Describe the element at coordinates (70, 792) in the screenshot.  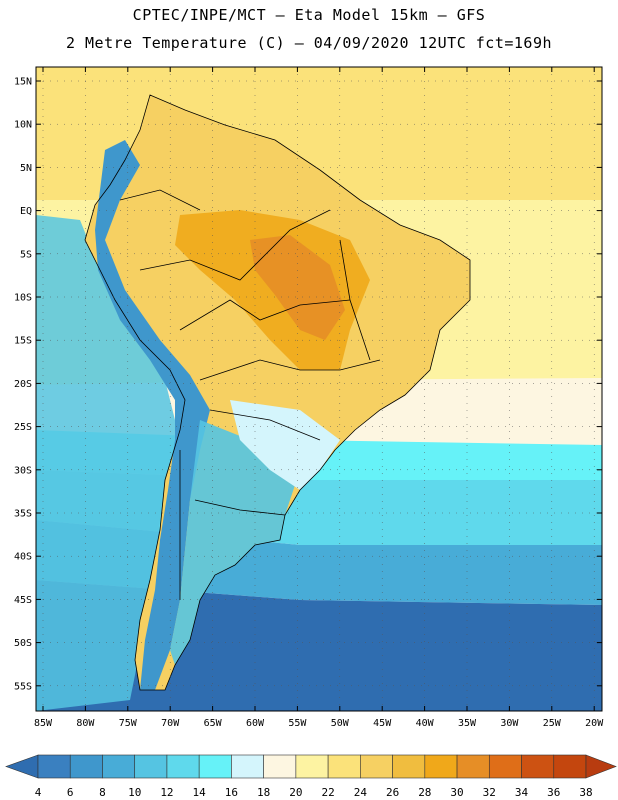
I see `colorbar-level-label: 6` at that location.